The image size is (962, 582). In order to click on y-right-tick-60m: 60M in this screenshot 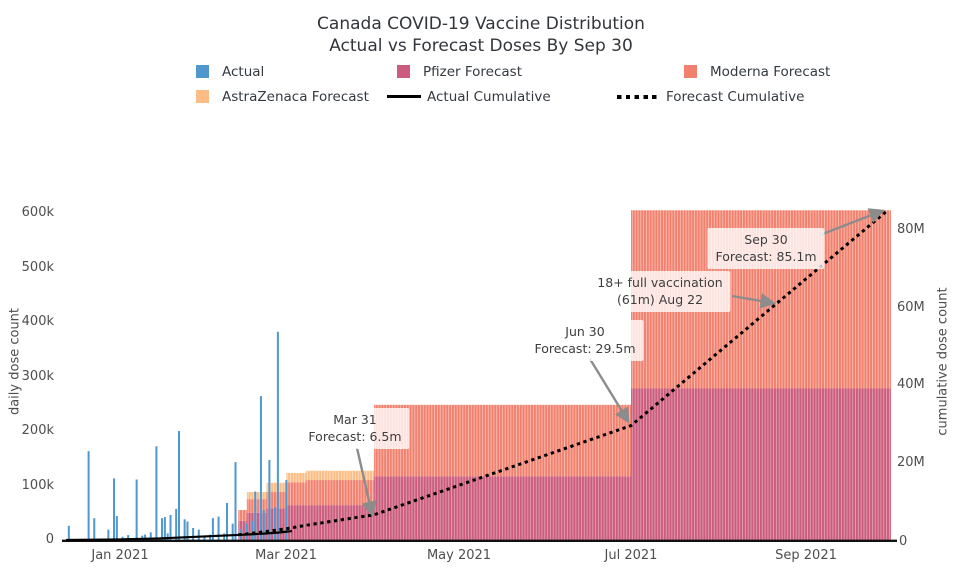, I will do `click(911, 307)`.